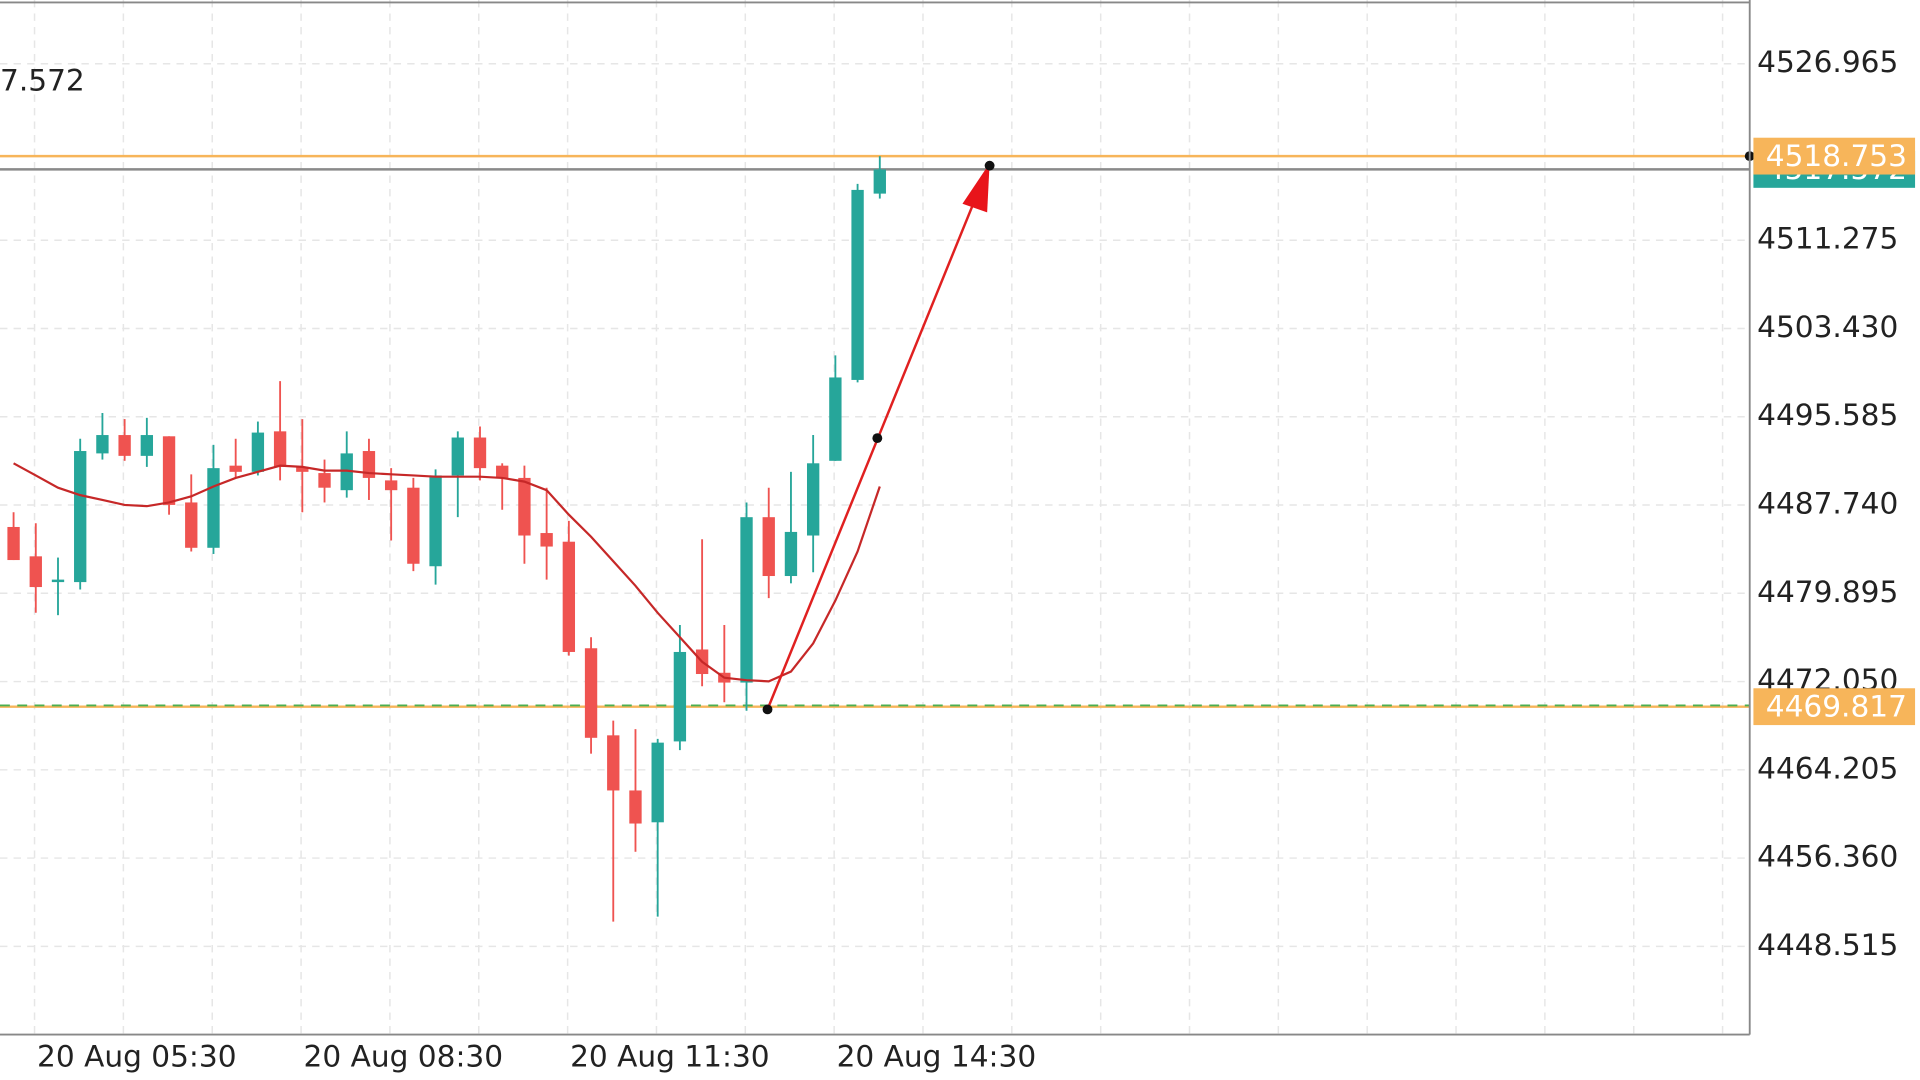 The width and height of the screenshot is (1920, 1080). Describe the element at coordinates (1827, 504) in the screenshot. I see `y-tick-label: 4487.740` at that location.